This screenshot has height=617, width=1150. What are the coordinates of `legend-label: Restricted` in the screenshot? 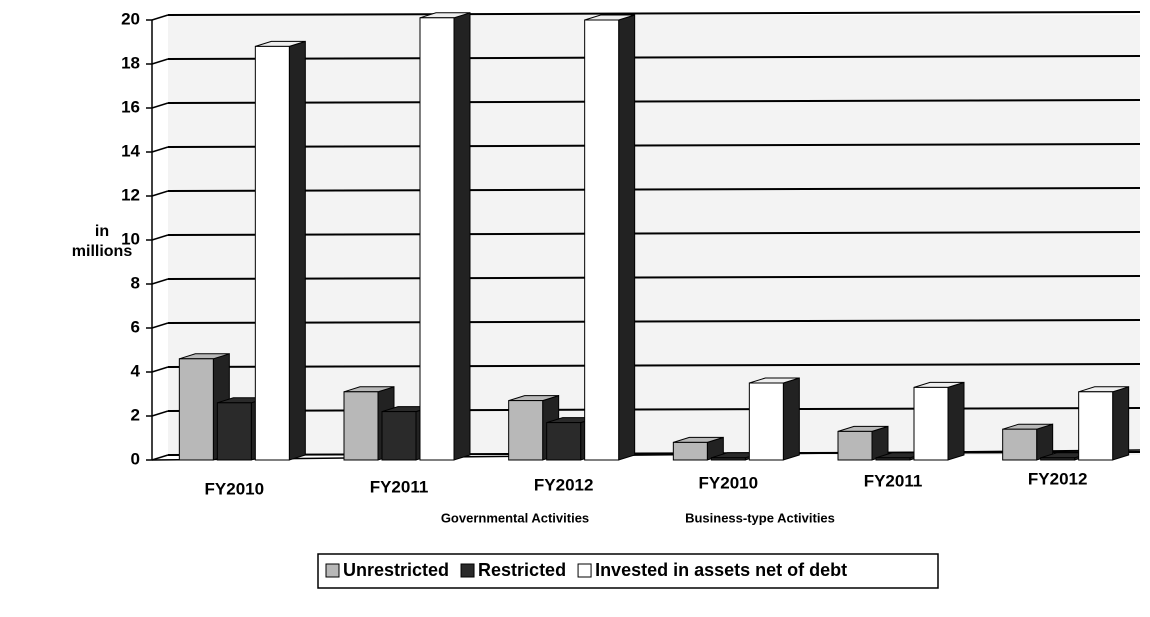 It's located at (522, 570).